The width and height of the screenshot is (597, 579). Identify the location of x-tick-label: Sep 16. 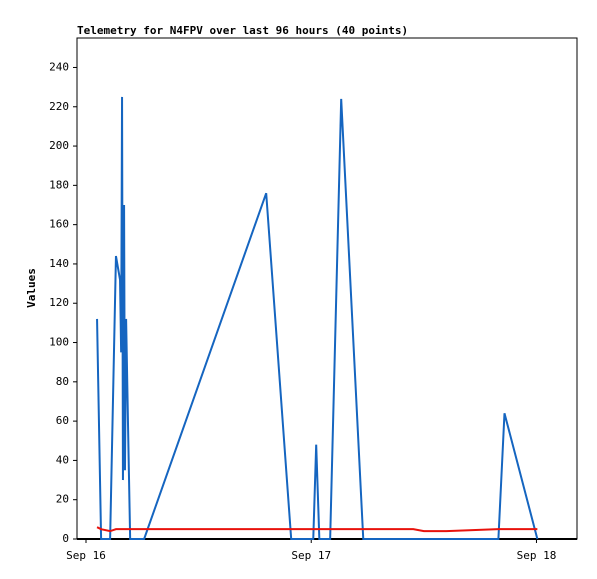
(86, 555).